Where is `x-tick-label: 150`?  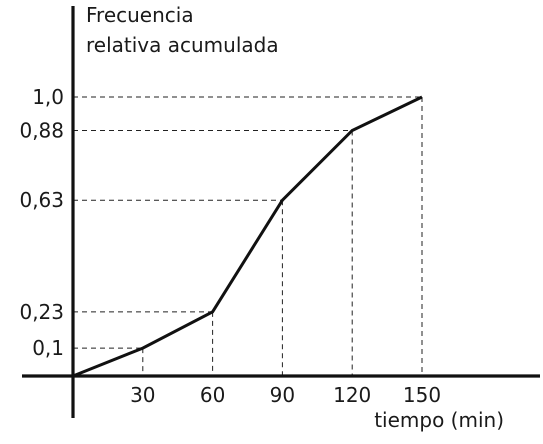 x-tick-label: 150 is located at coordinates (422, 395).